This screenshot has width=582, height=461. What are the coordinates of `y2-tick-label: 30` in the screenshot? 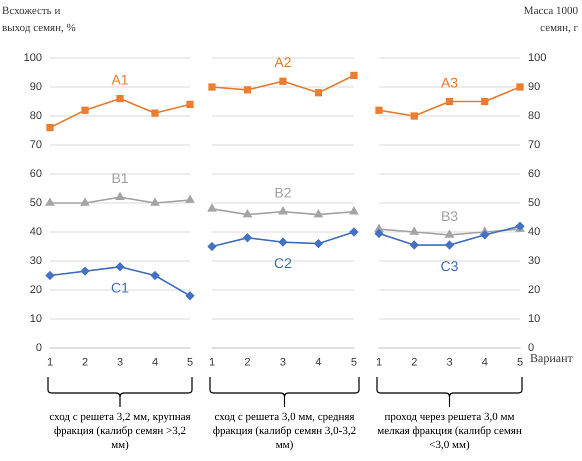 It's located at (534, 261).